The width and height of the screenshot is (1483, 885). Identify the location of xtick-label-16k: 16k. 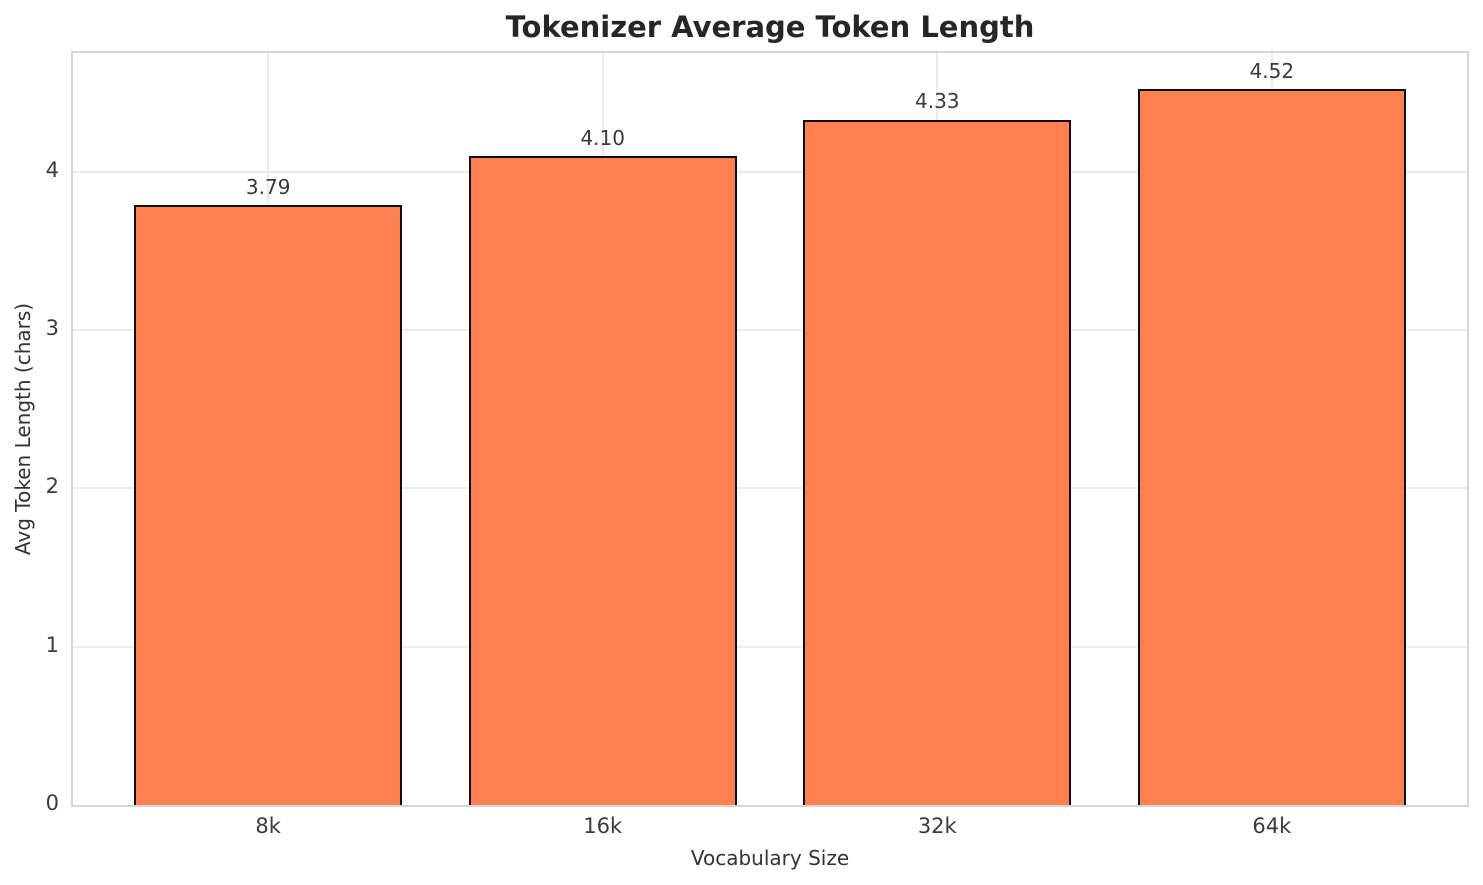
(603, 826).